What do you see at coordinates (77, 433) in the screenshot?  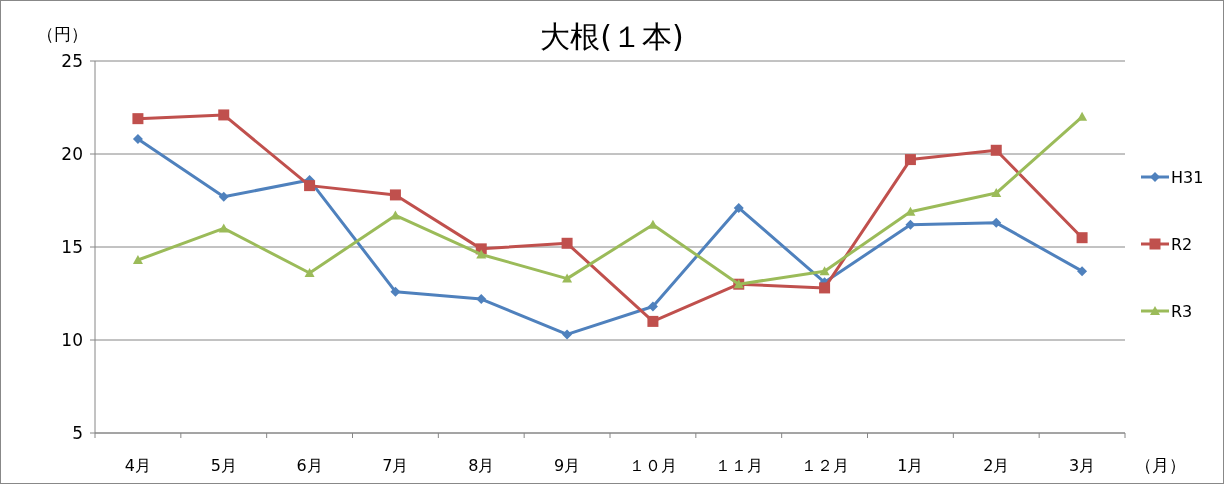 I see `y-tick-label: 5` at bounding box center [77, 433].